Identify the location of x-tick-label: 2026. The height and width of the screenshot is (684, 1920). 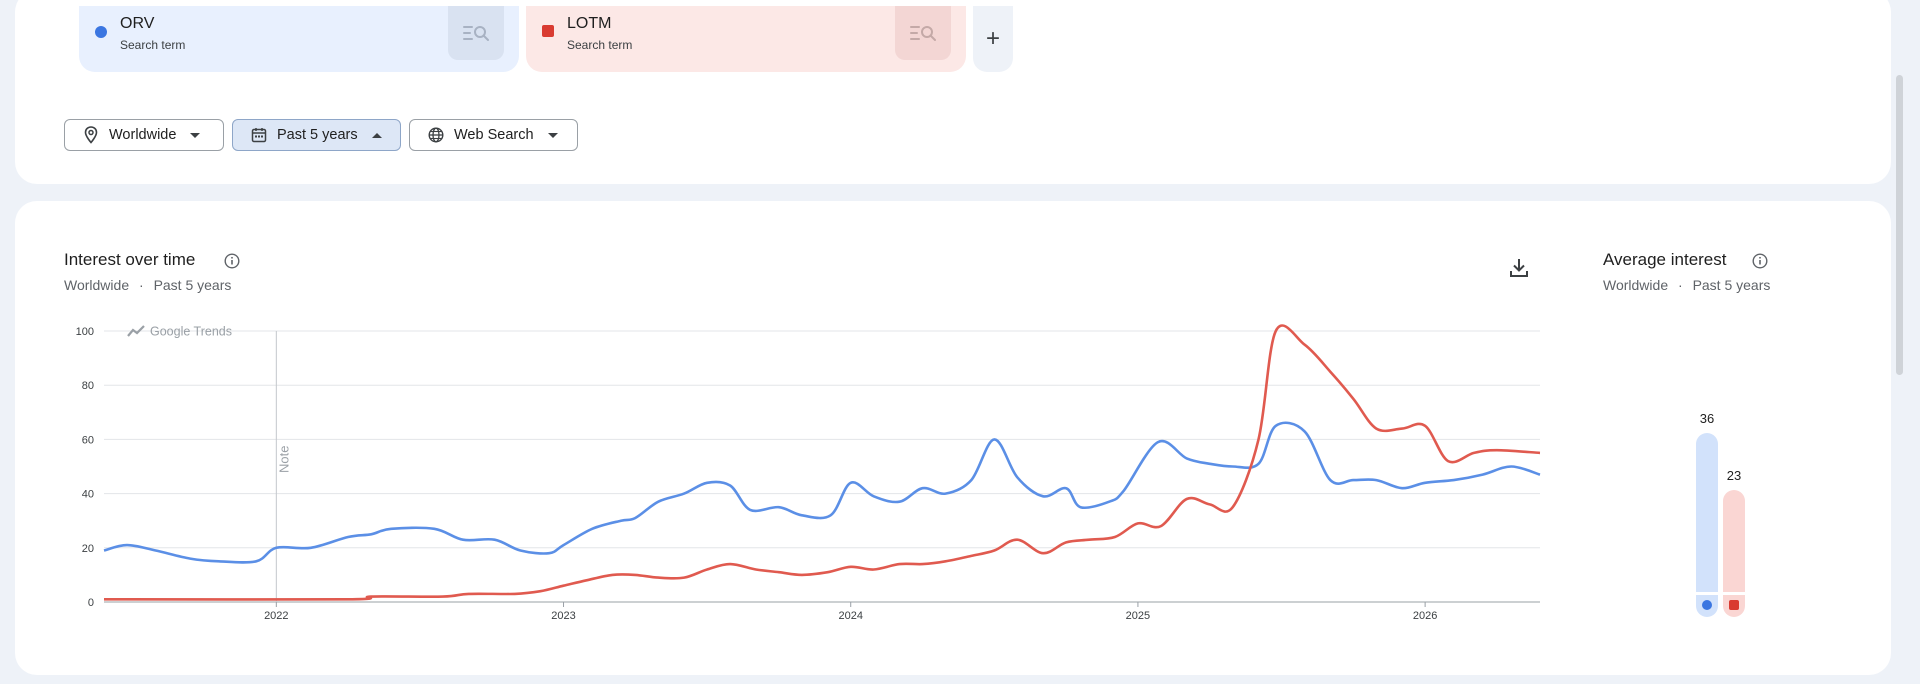
(1425, 615).